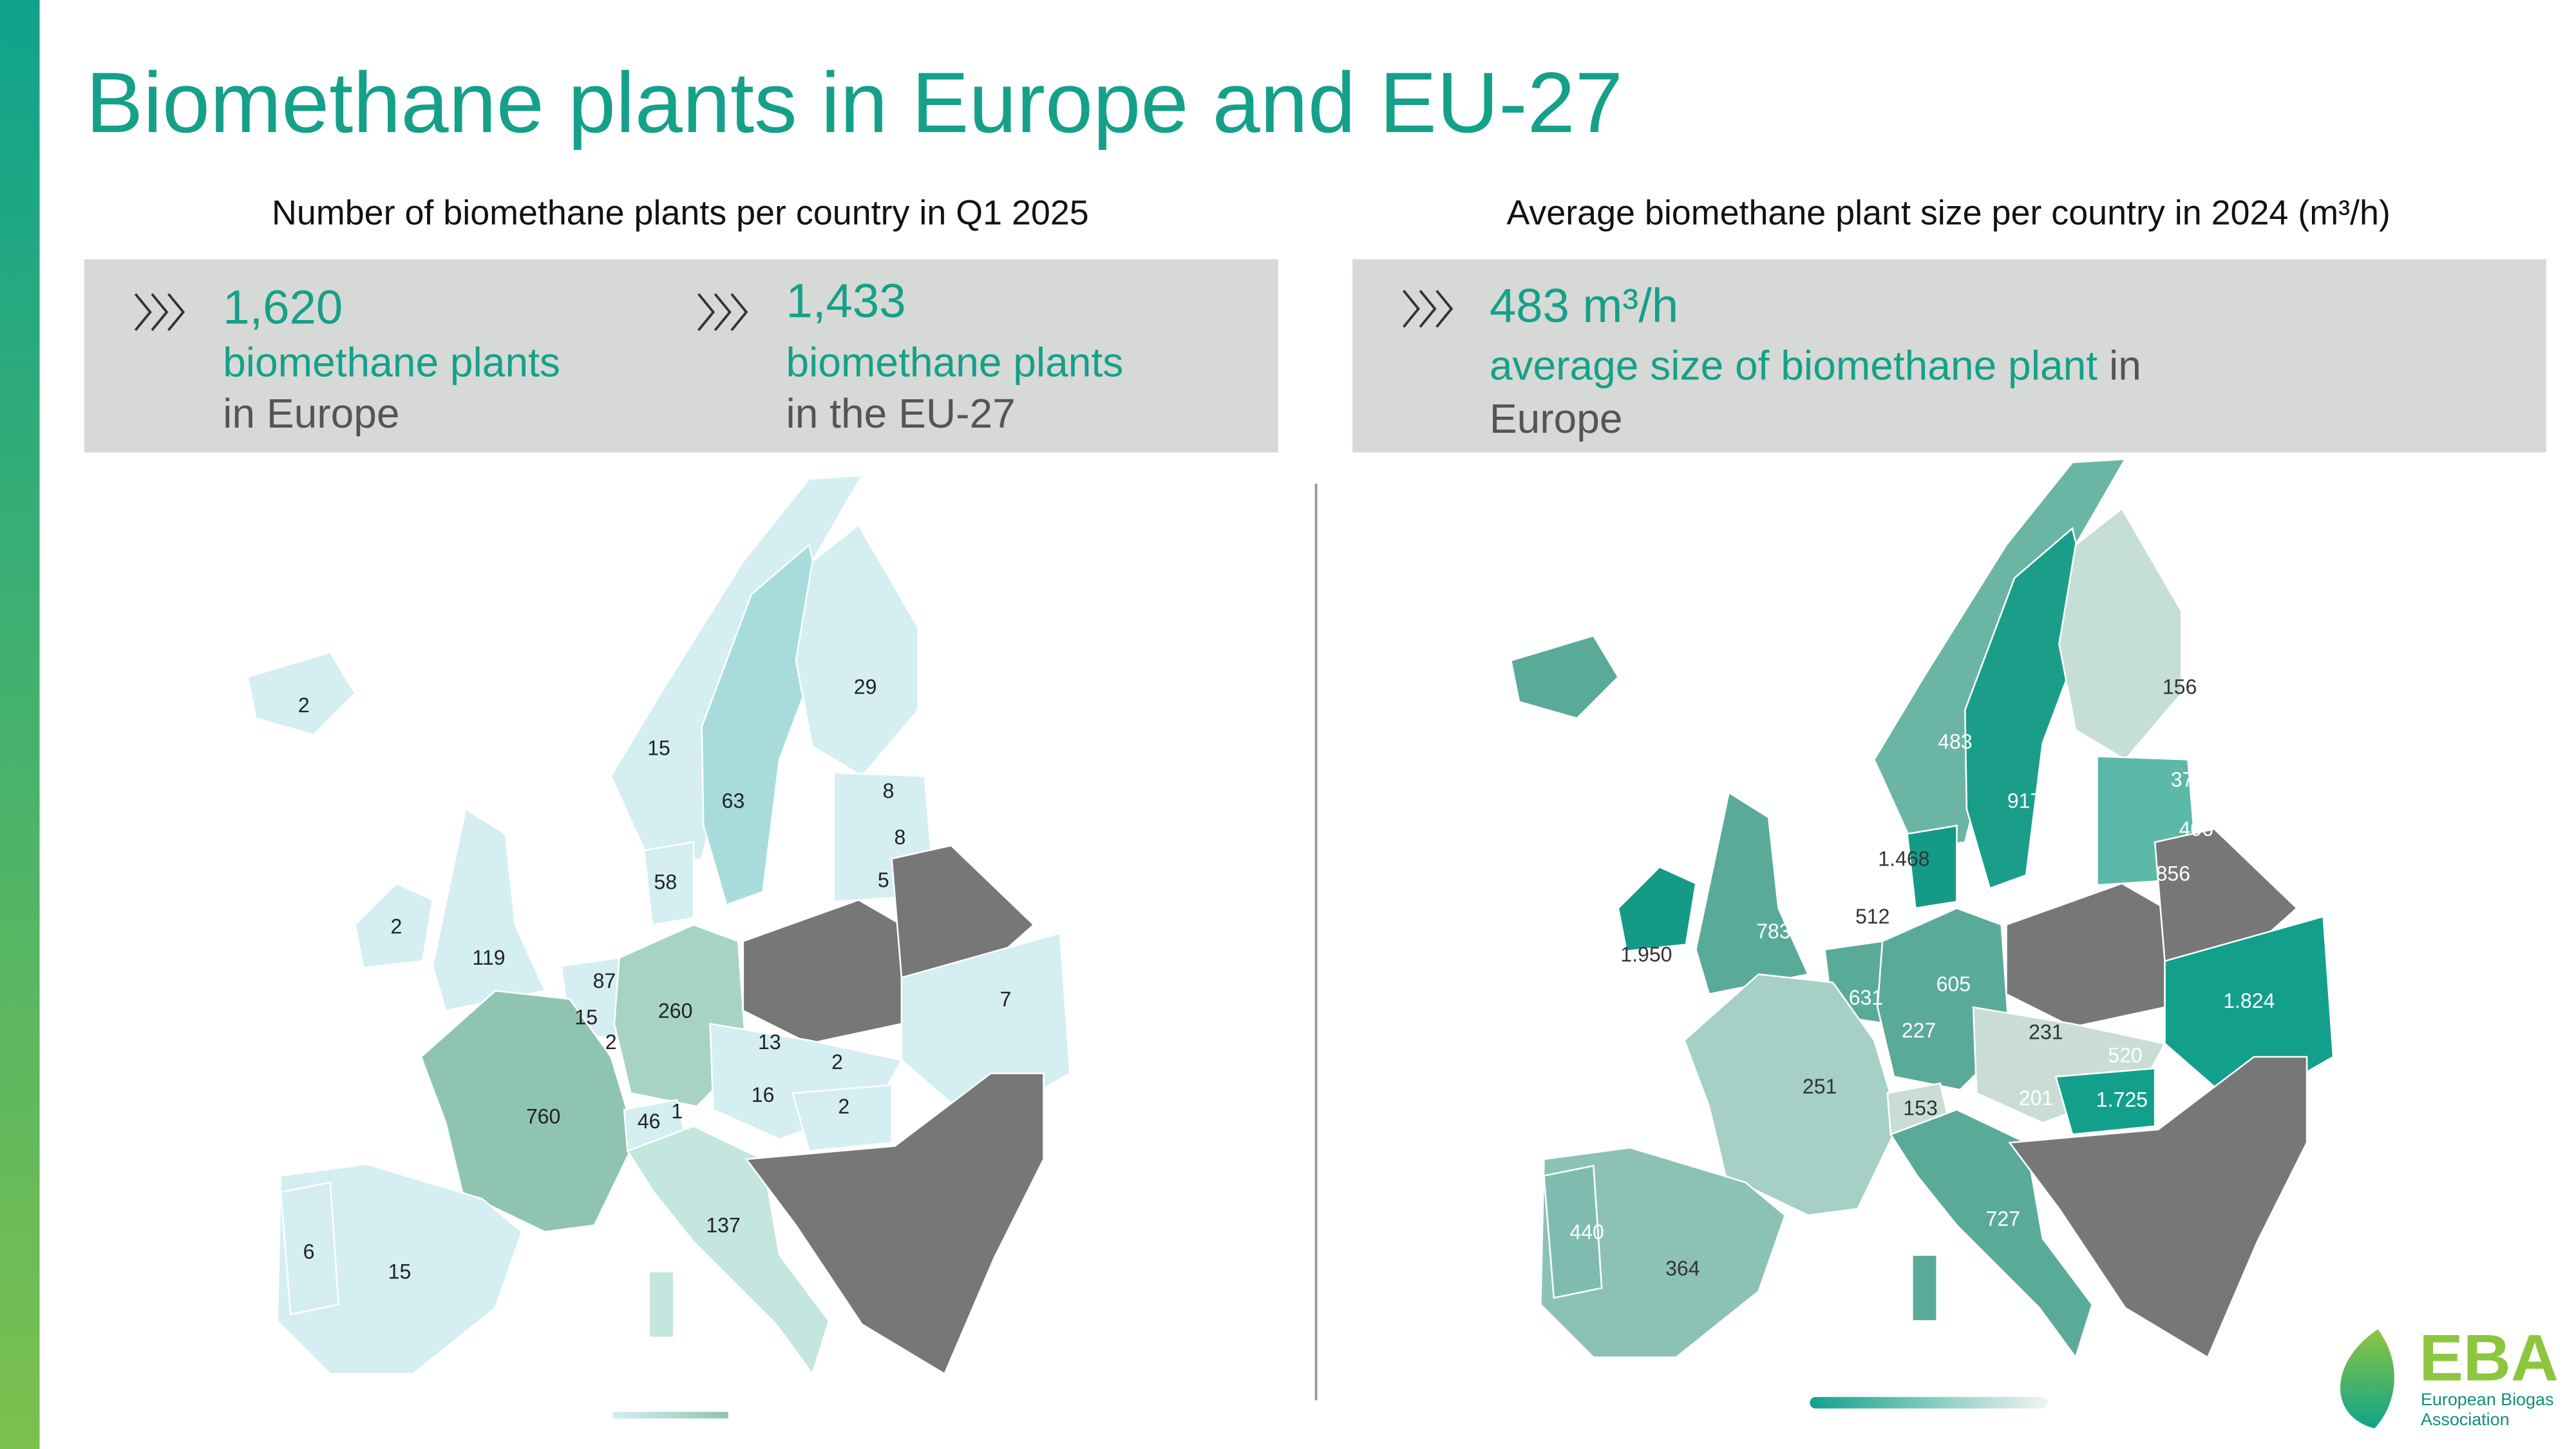 This screenshot has height=1449, width=2576. Describe the element at coordinates (866, 687) in the screenshot. I see `map-label: 29` at that location.